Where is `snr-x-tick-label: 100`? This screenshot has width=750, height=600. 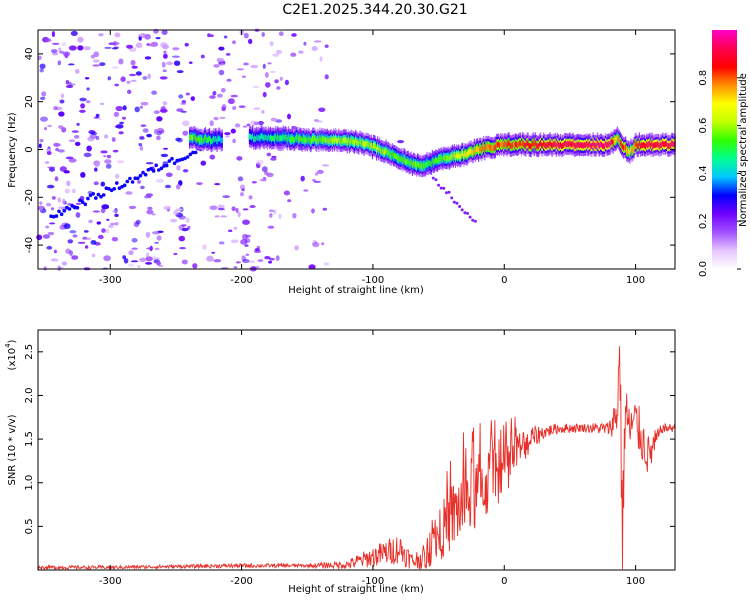
snr-x-tick-label: 100 is located at coordinates (635, 581).